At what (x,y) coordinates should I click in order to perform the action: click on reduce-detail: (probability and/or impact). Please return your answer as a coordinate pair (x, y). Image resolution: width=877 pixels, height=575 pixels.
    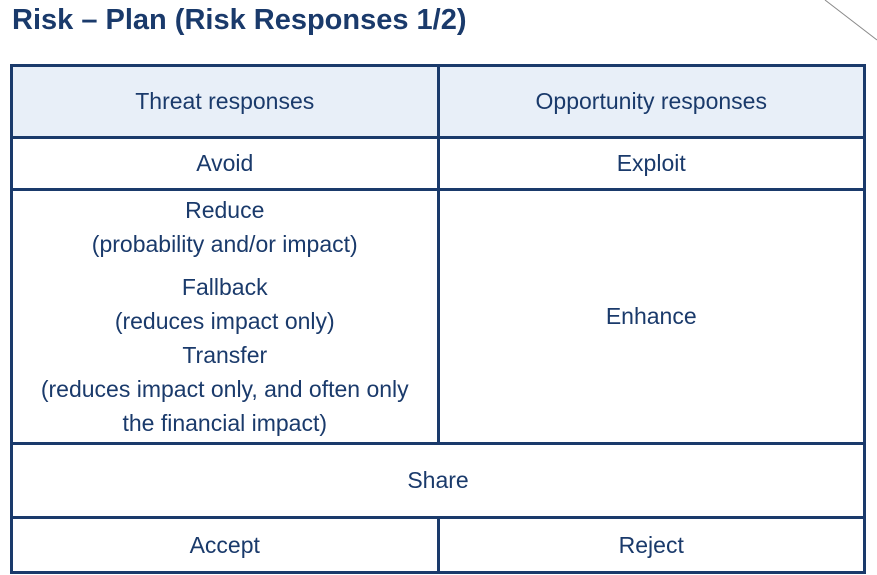
    Looking at the image, I should click on (224, 244).